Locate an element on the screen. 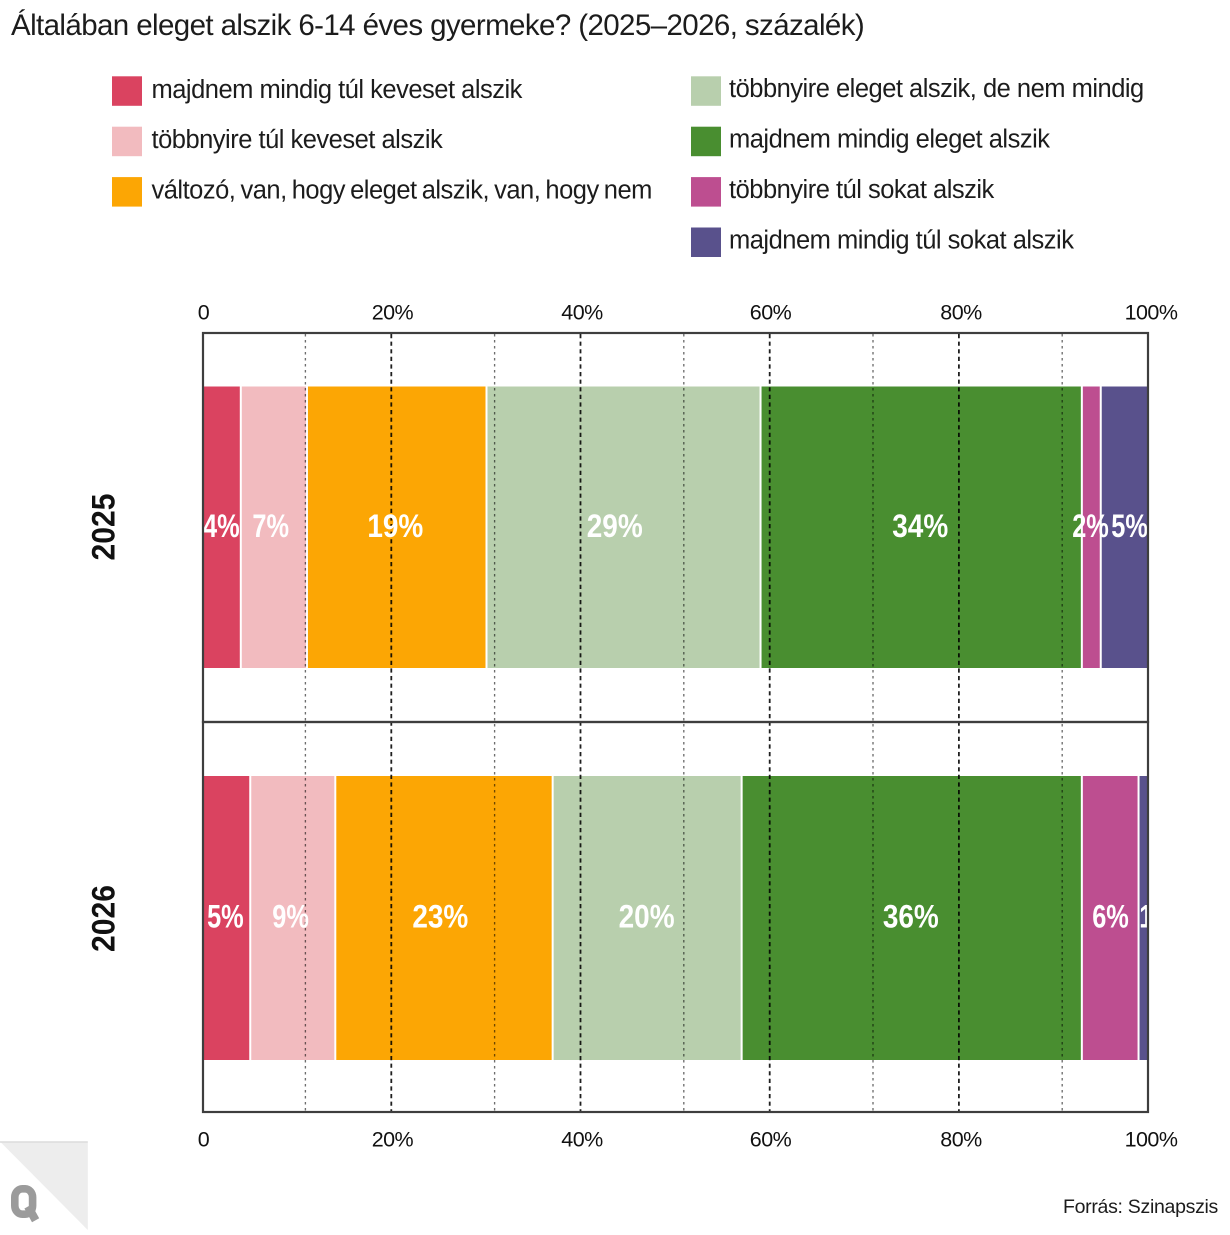 The image size is (1230, 1235). svg-text: Forrás: Szinapszis is located at coordinates (1141, 1207).